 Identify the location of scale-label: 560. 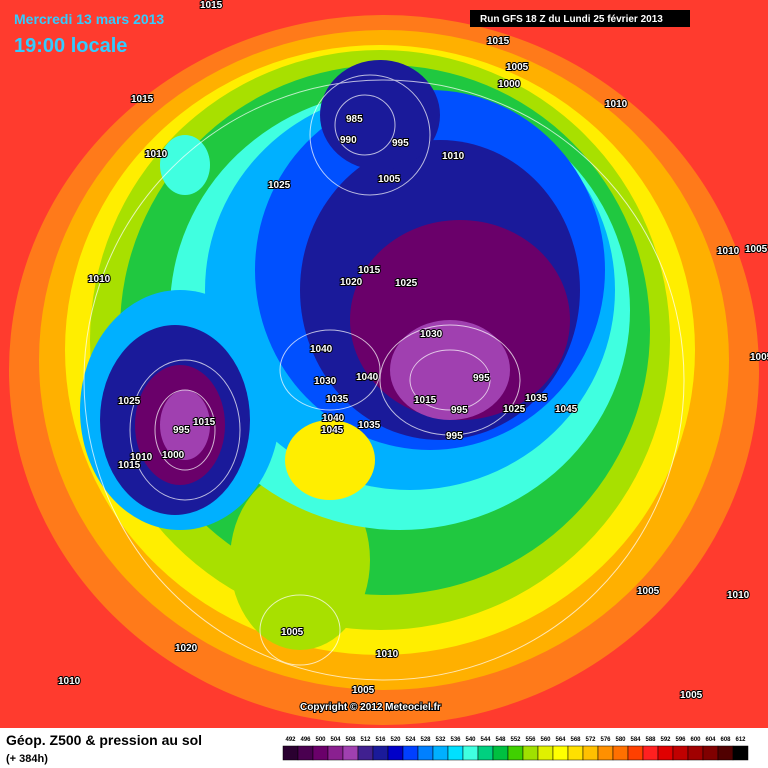
(545, 740).